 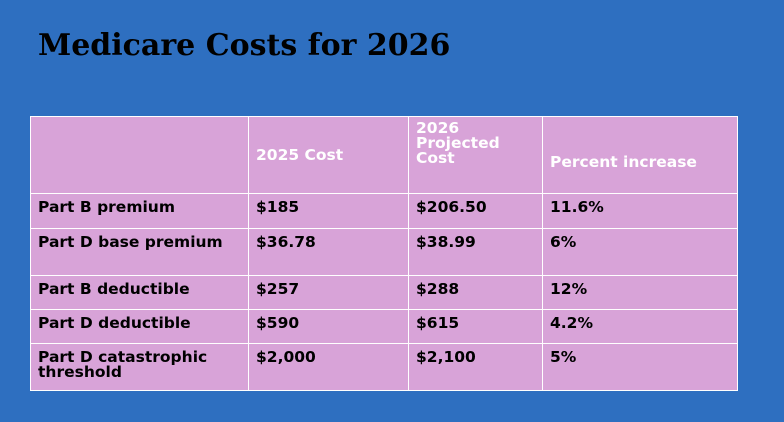 I want to click on table-row: Part B deductible $257 $288 12%, so click(x=384, y=292).